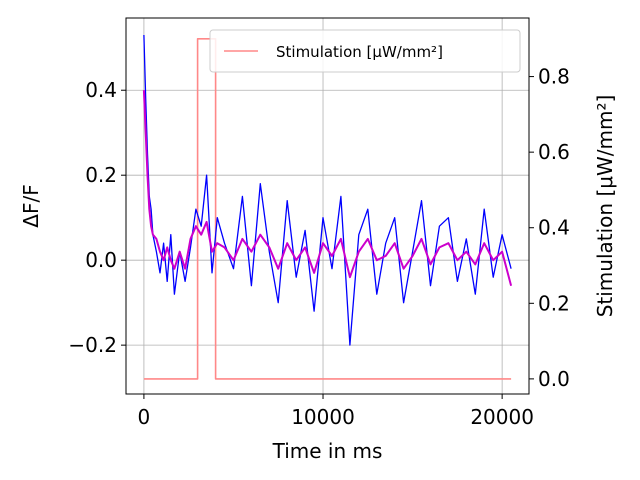  I want to click on y-left-tick-label: −0.2, so click(92, 345).